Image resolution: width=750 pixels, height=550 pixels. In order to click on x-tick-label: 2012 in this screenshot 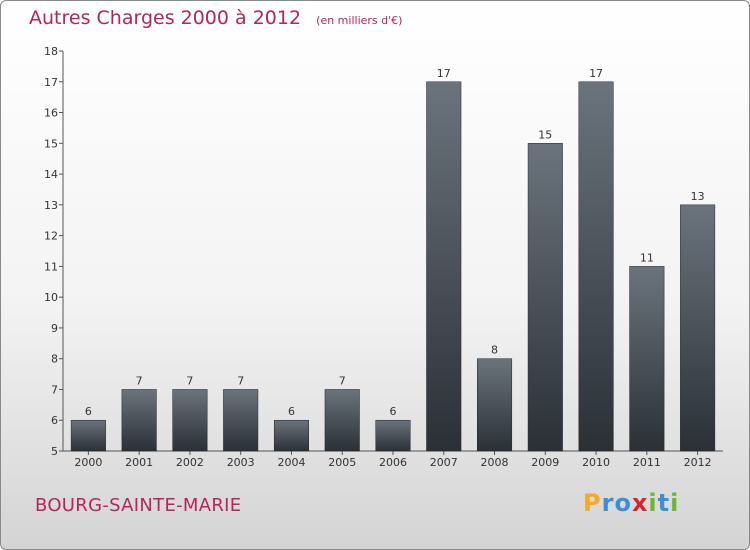, I will do `click(698, 462)`.